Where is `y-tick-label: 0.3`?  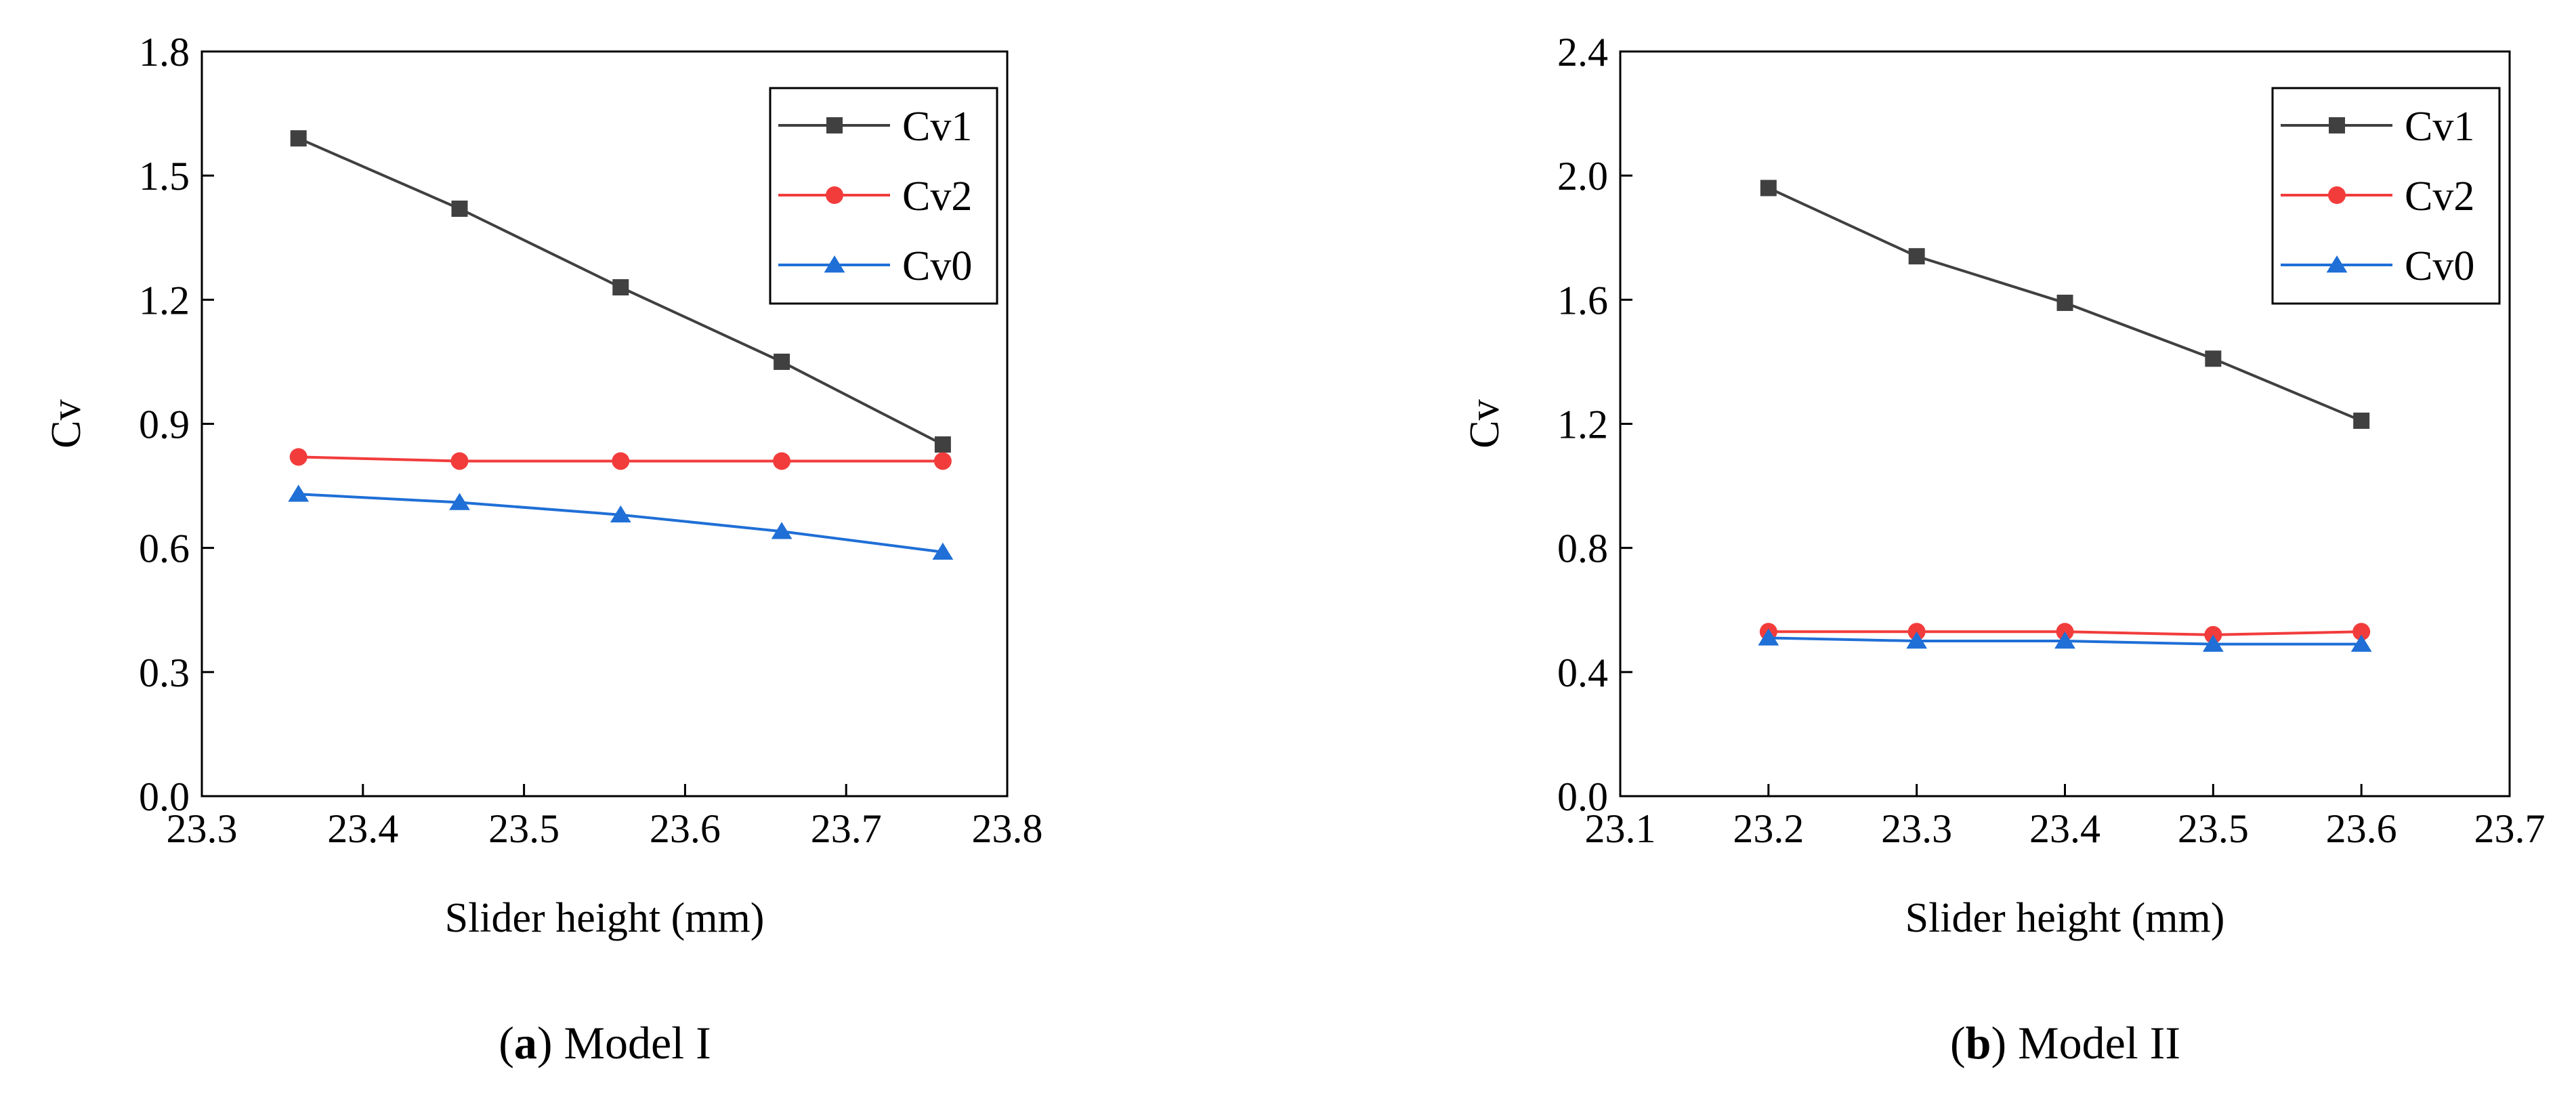
y-tick-label: 0.3 is located at coordinates (164, 673).